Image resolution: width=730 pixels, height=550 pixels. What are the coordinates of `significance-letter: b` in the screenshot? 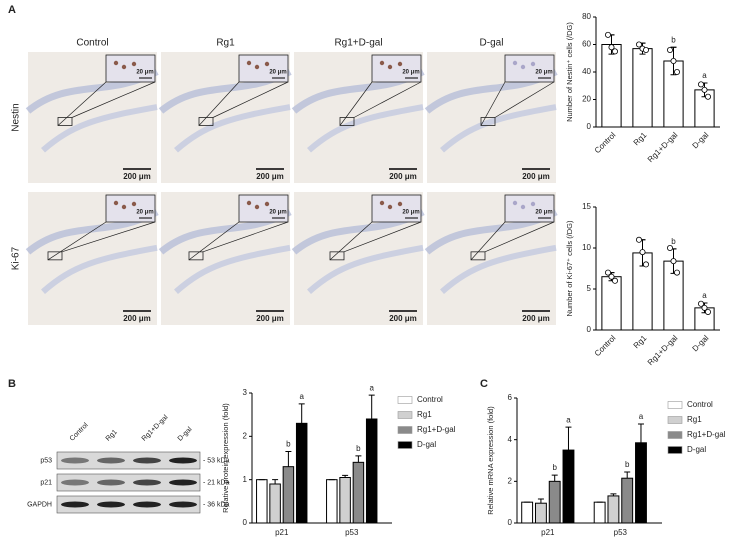 It's located at (673, 241).